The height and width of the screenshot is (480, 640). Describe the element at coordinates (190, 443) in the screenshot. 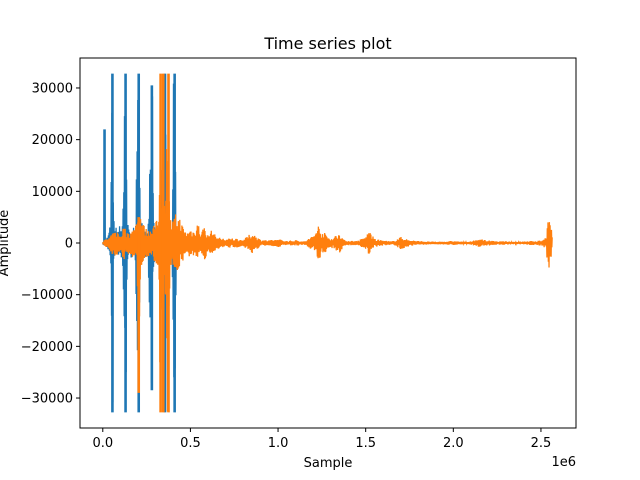

I see `x-tick-label: 0.5` at that location.